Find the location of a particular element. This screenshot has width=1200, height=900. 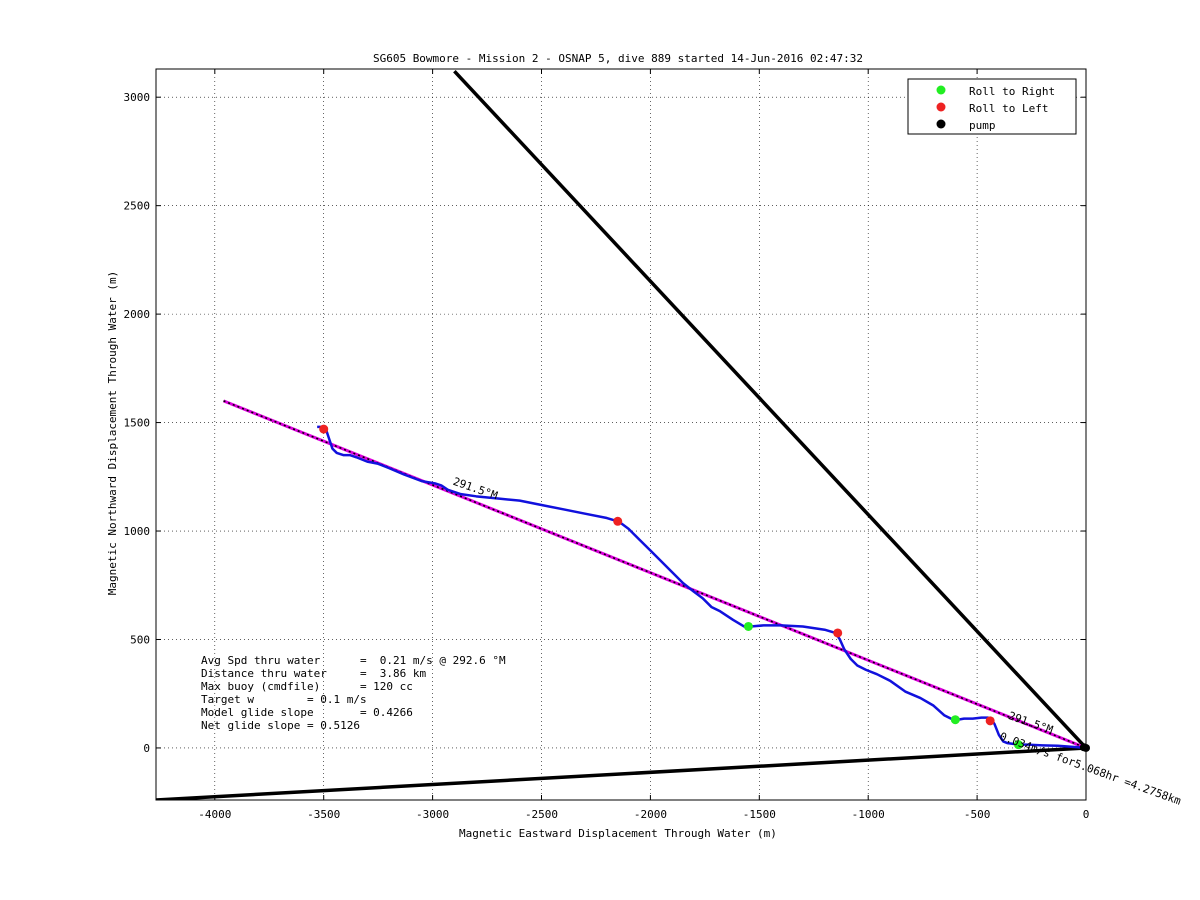

stats-line: Model glide slope = 0.4266 is located at coordinates (307, 712).